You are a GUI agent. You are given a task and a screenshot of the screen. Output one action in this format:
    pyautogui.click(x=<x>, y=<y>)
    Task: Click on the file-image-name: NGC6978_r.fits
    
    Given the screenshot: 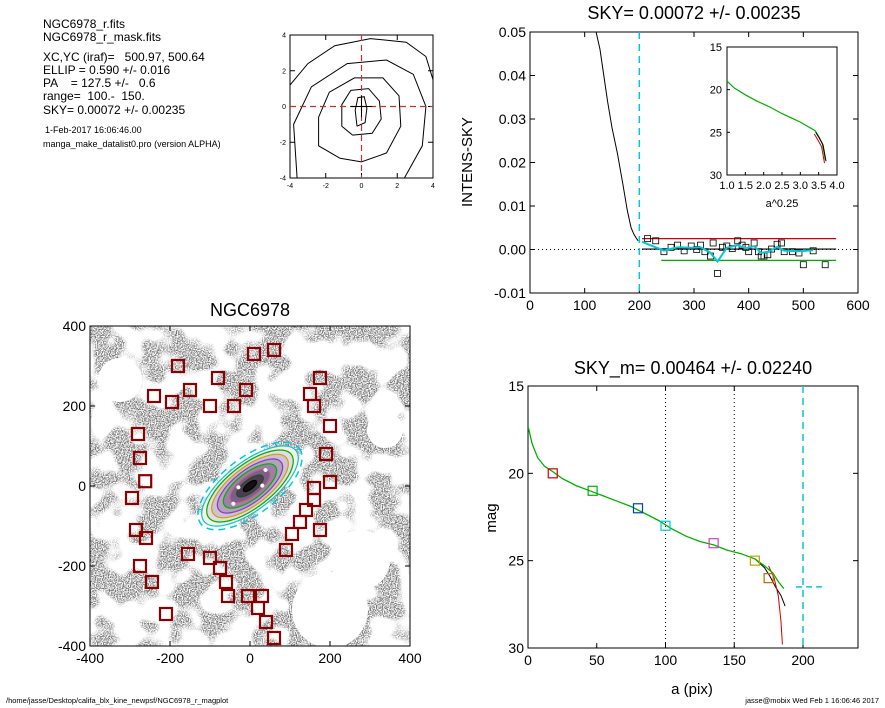 What is the action you would take?
    pyautogui.click(x=84, y=24)
    